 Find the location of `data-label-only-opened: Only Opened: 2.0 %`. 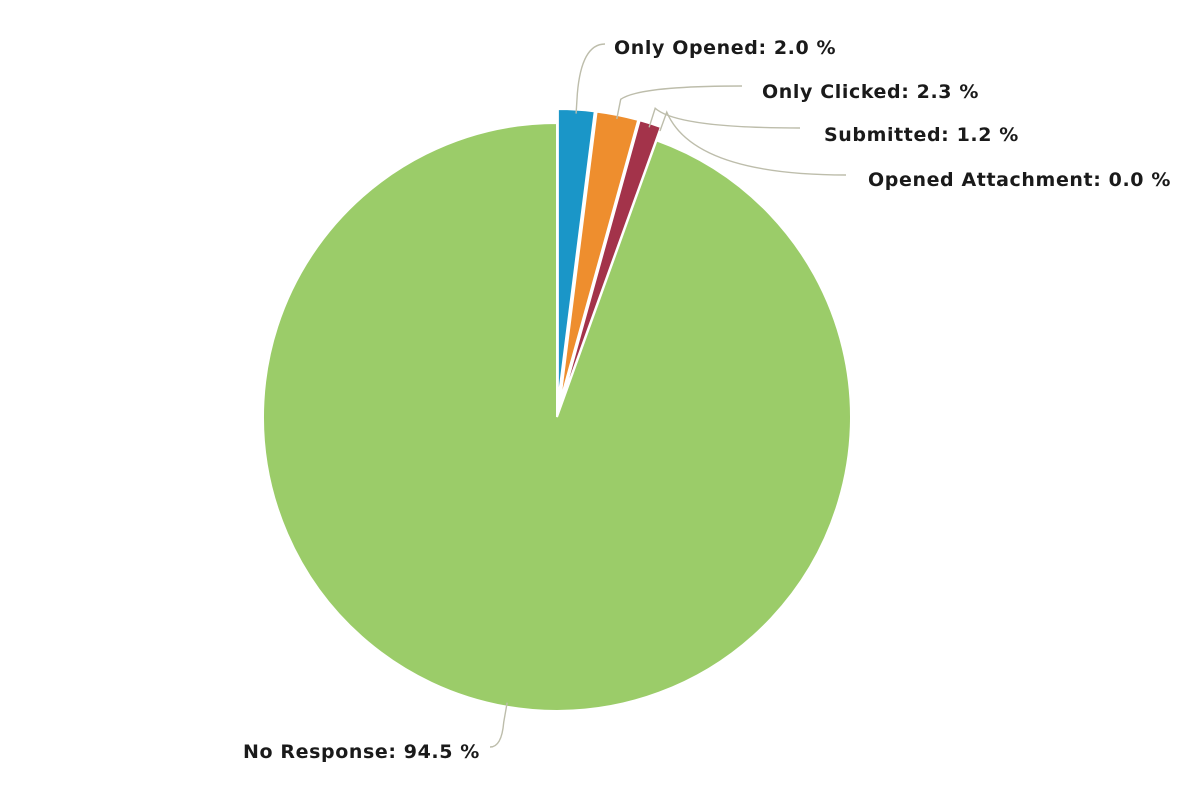

data-label-only-opened: Only Opened: 2.0 % is located at coordinates (725, 48).